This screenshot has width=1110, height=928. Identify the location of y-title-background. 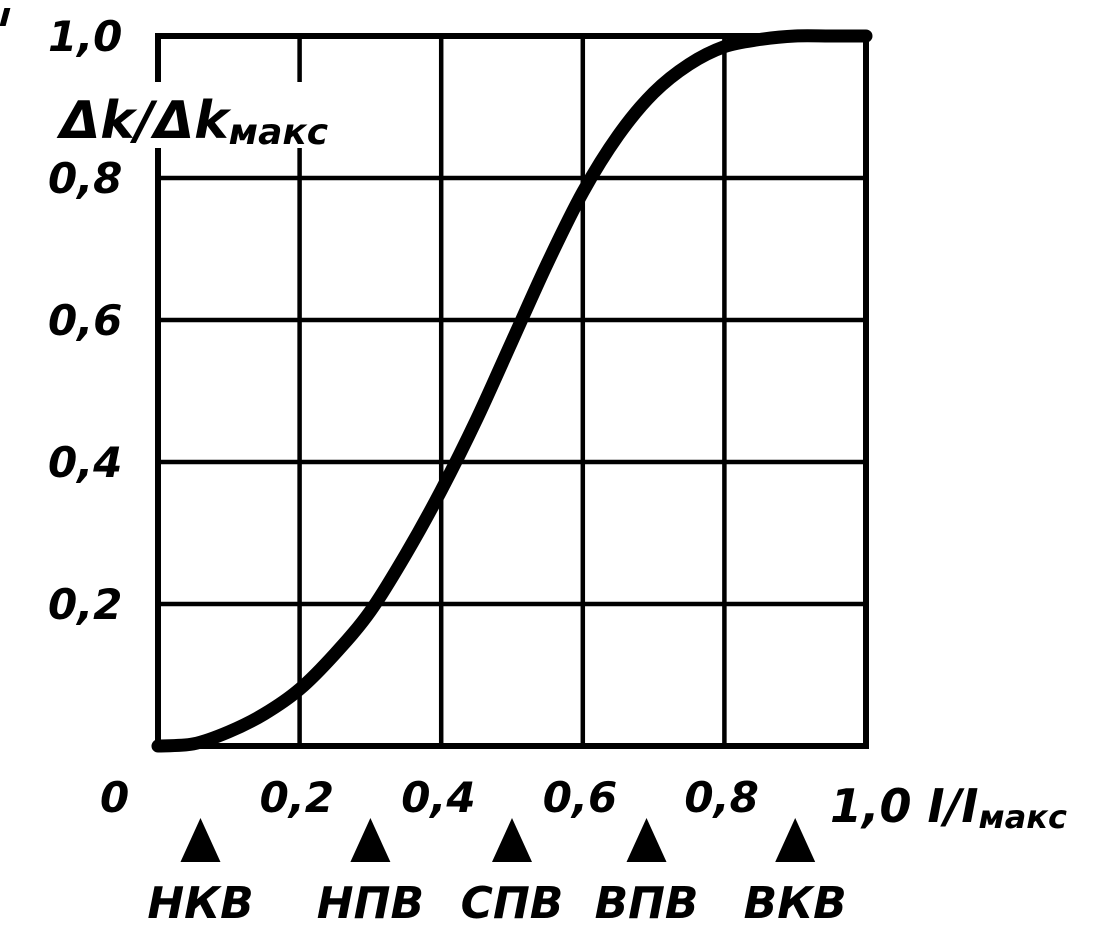
(235, 115).